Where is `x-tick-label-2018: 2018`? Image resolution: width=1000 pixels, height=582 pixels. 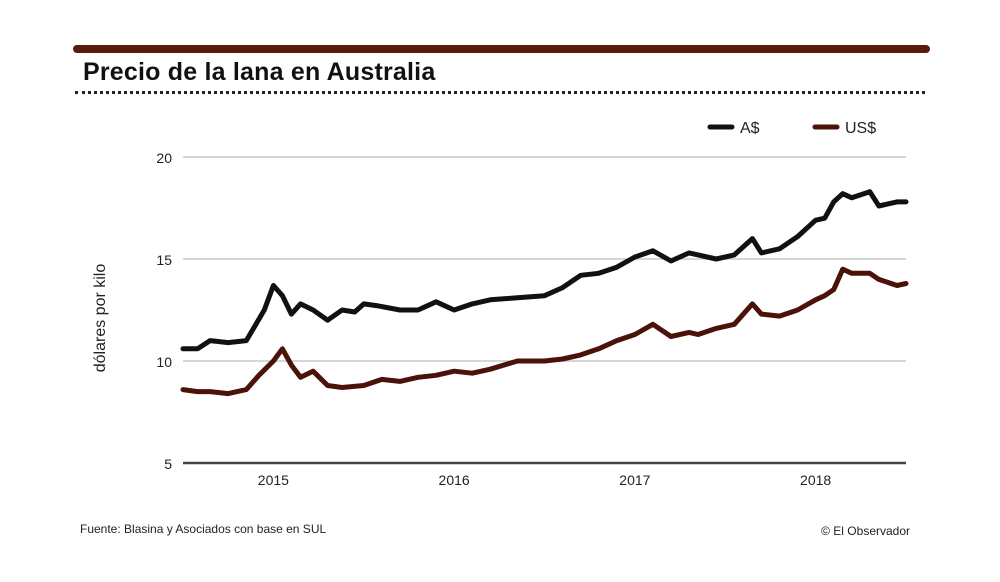 x-tick-label-2018: 2018 is located at coordinates (815, 480).